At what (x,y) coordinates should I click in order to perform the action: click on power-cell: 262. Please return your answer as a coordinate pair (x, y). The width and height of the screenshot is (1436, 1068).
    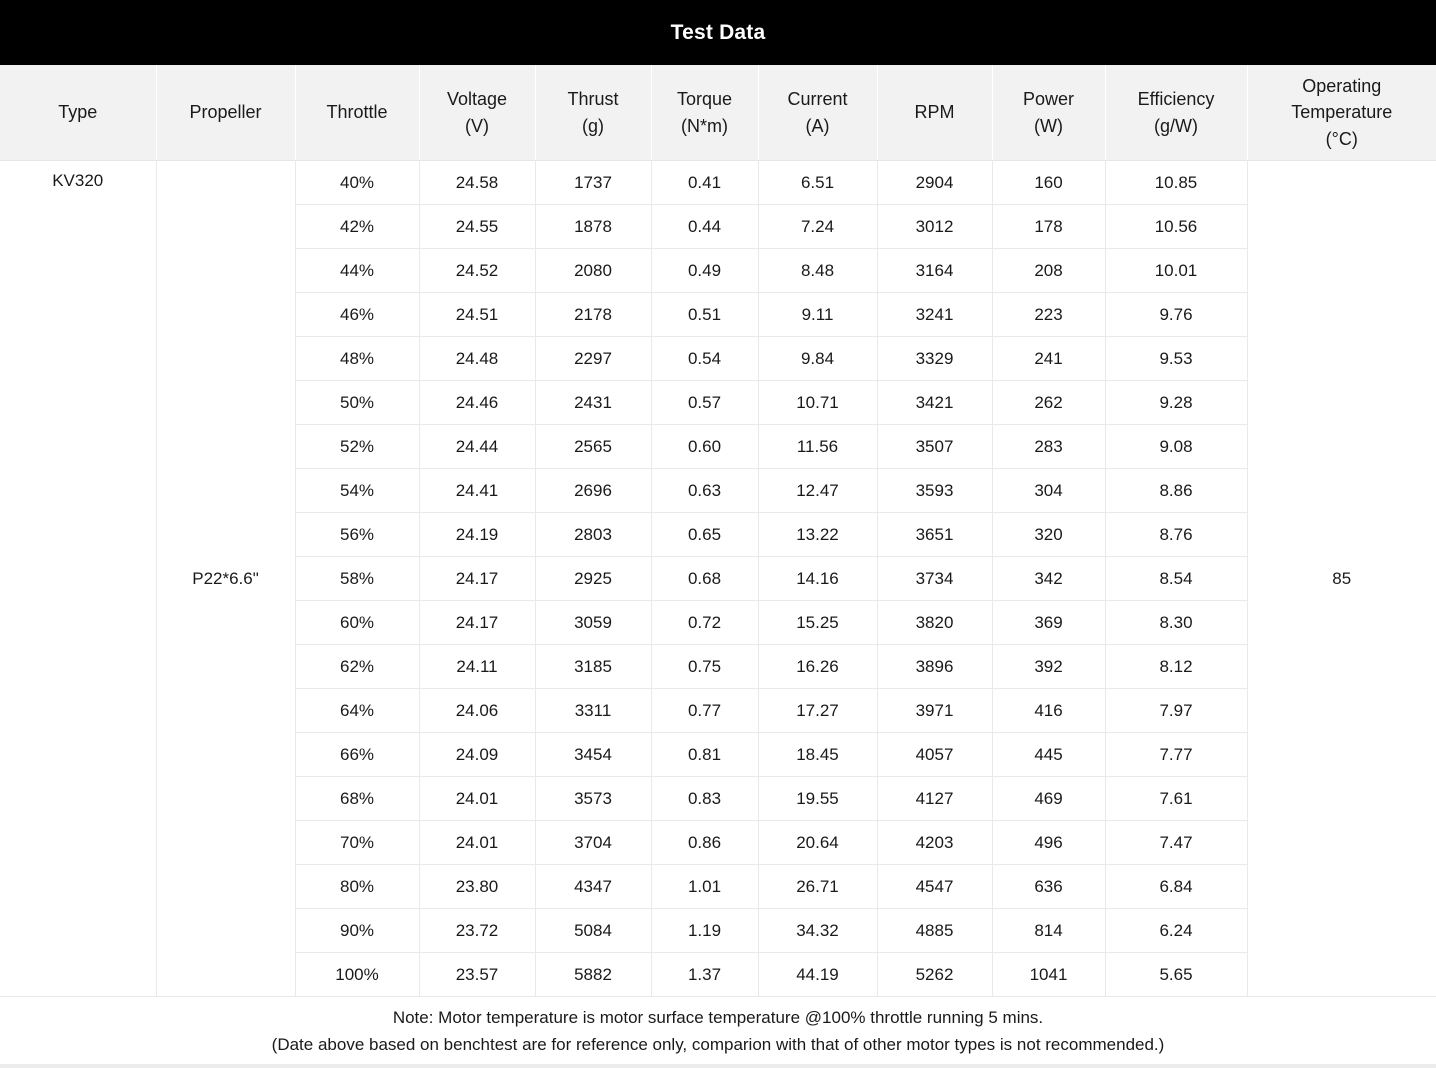
    Looking at the image, I should click on (1048, 402).